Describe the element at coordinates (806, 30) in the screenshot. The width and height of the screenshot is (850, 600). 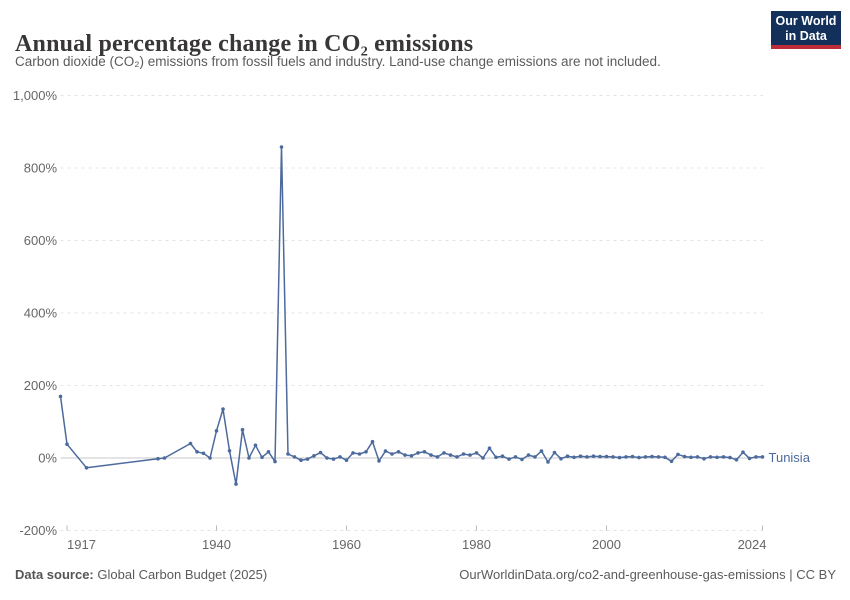
I see `owid-logo: Our World in Data` at that location.